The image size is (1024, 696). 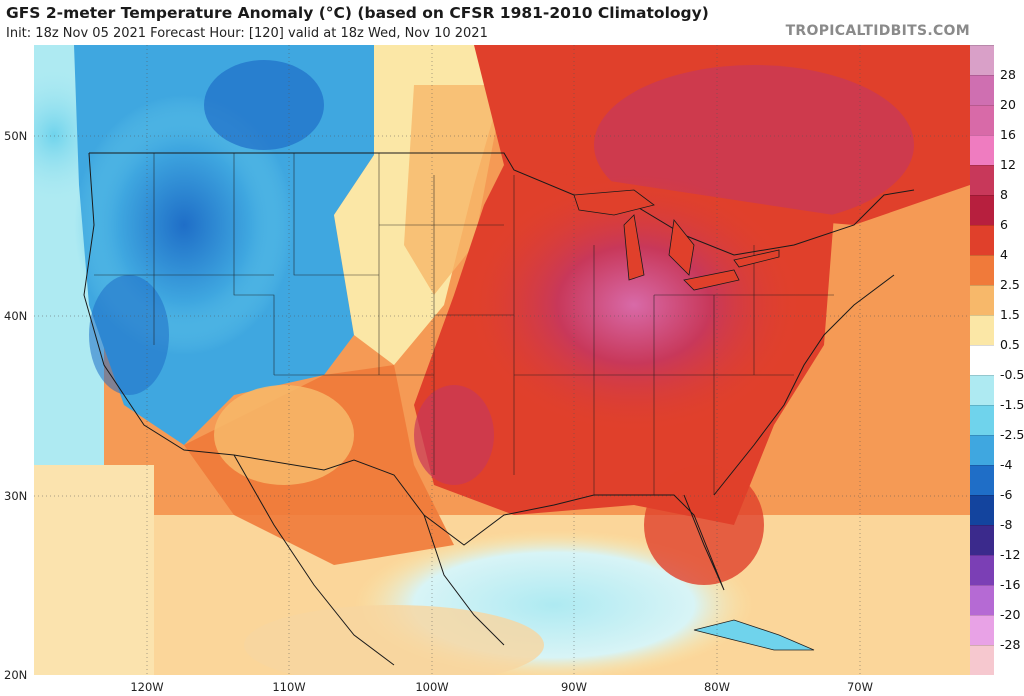 I want to click on lat-label-20n: 20N, so click(x=16, y=675).